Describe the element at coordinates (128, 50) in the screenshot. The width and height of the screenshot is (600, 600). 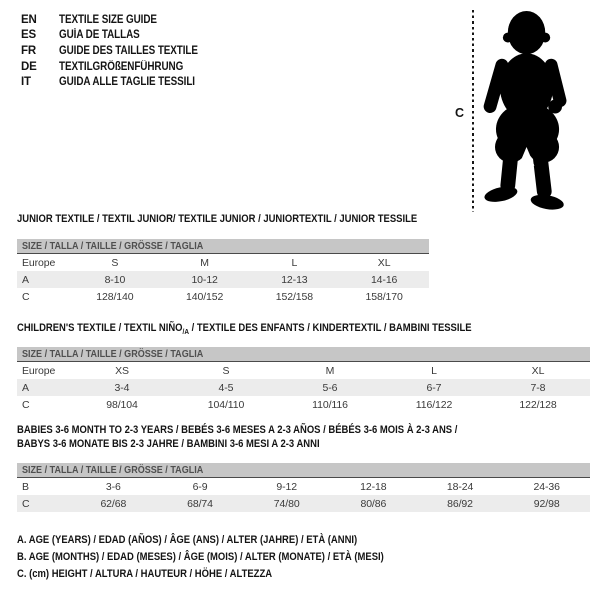
I see `guide-title-fr: GUIDE DES TAILLES TEXTILE` at that location.